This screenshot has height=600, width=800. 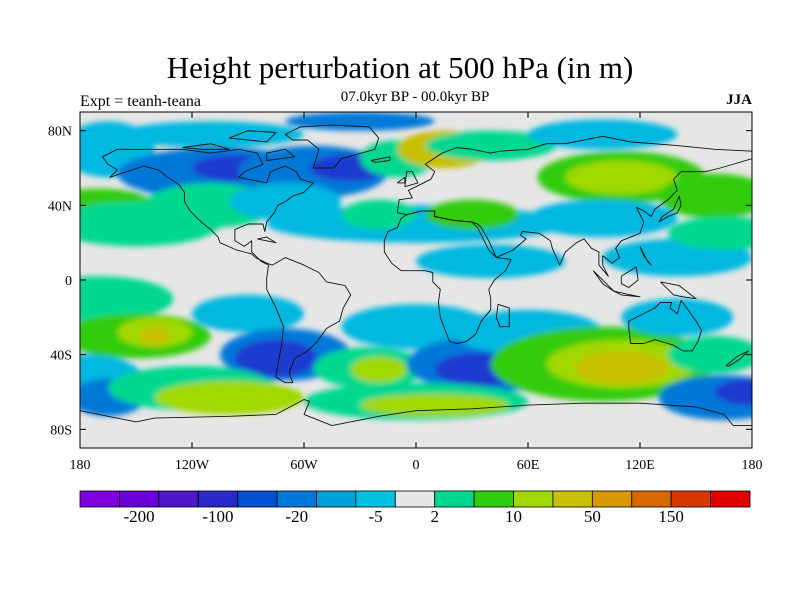 What do you see at coordinates (140, 101) in the screenshot?
I see `experiment-label: Expt = teanh-teana` at bounding box center [140, 101].